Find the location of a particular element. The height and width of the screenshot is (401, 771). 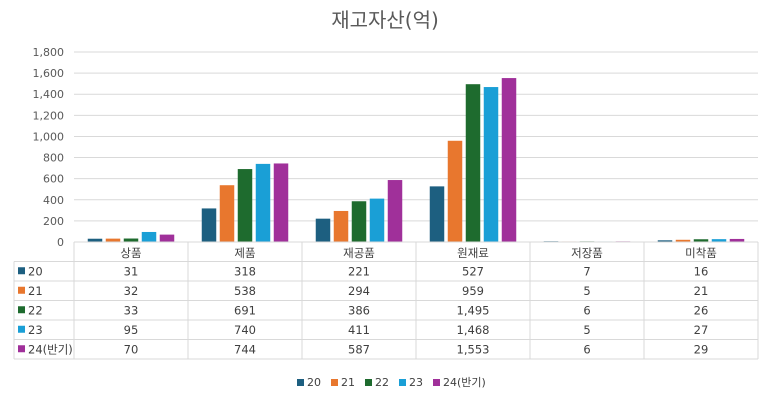

legend-label: 20 is located at coordinates (314, 382).